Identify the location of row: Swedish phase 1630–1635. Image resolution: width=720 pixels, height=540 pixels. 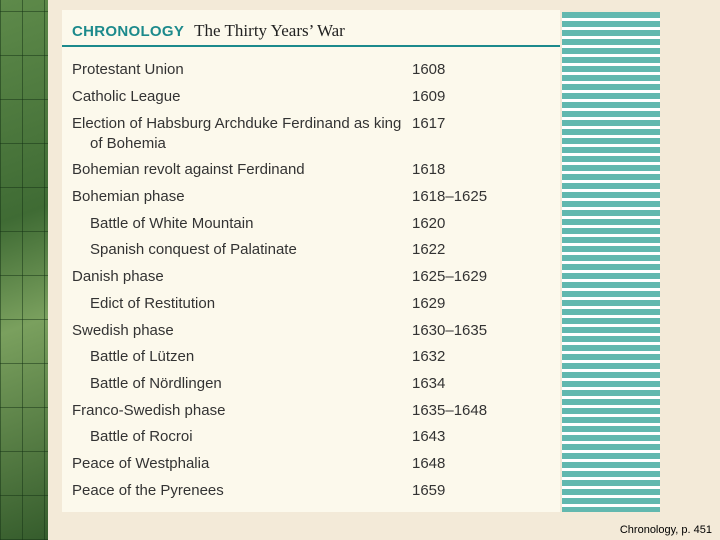
(312, 330).